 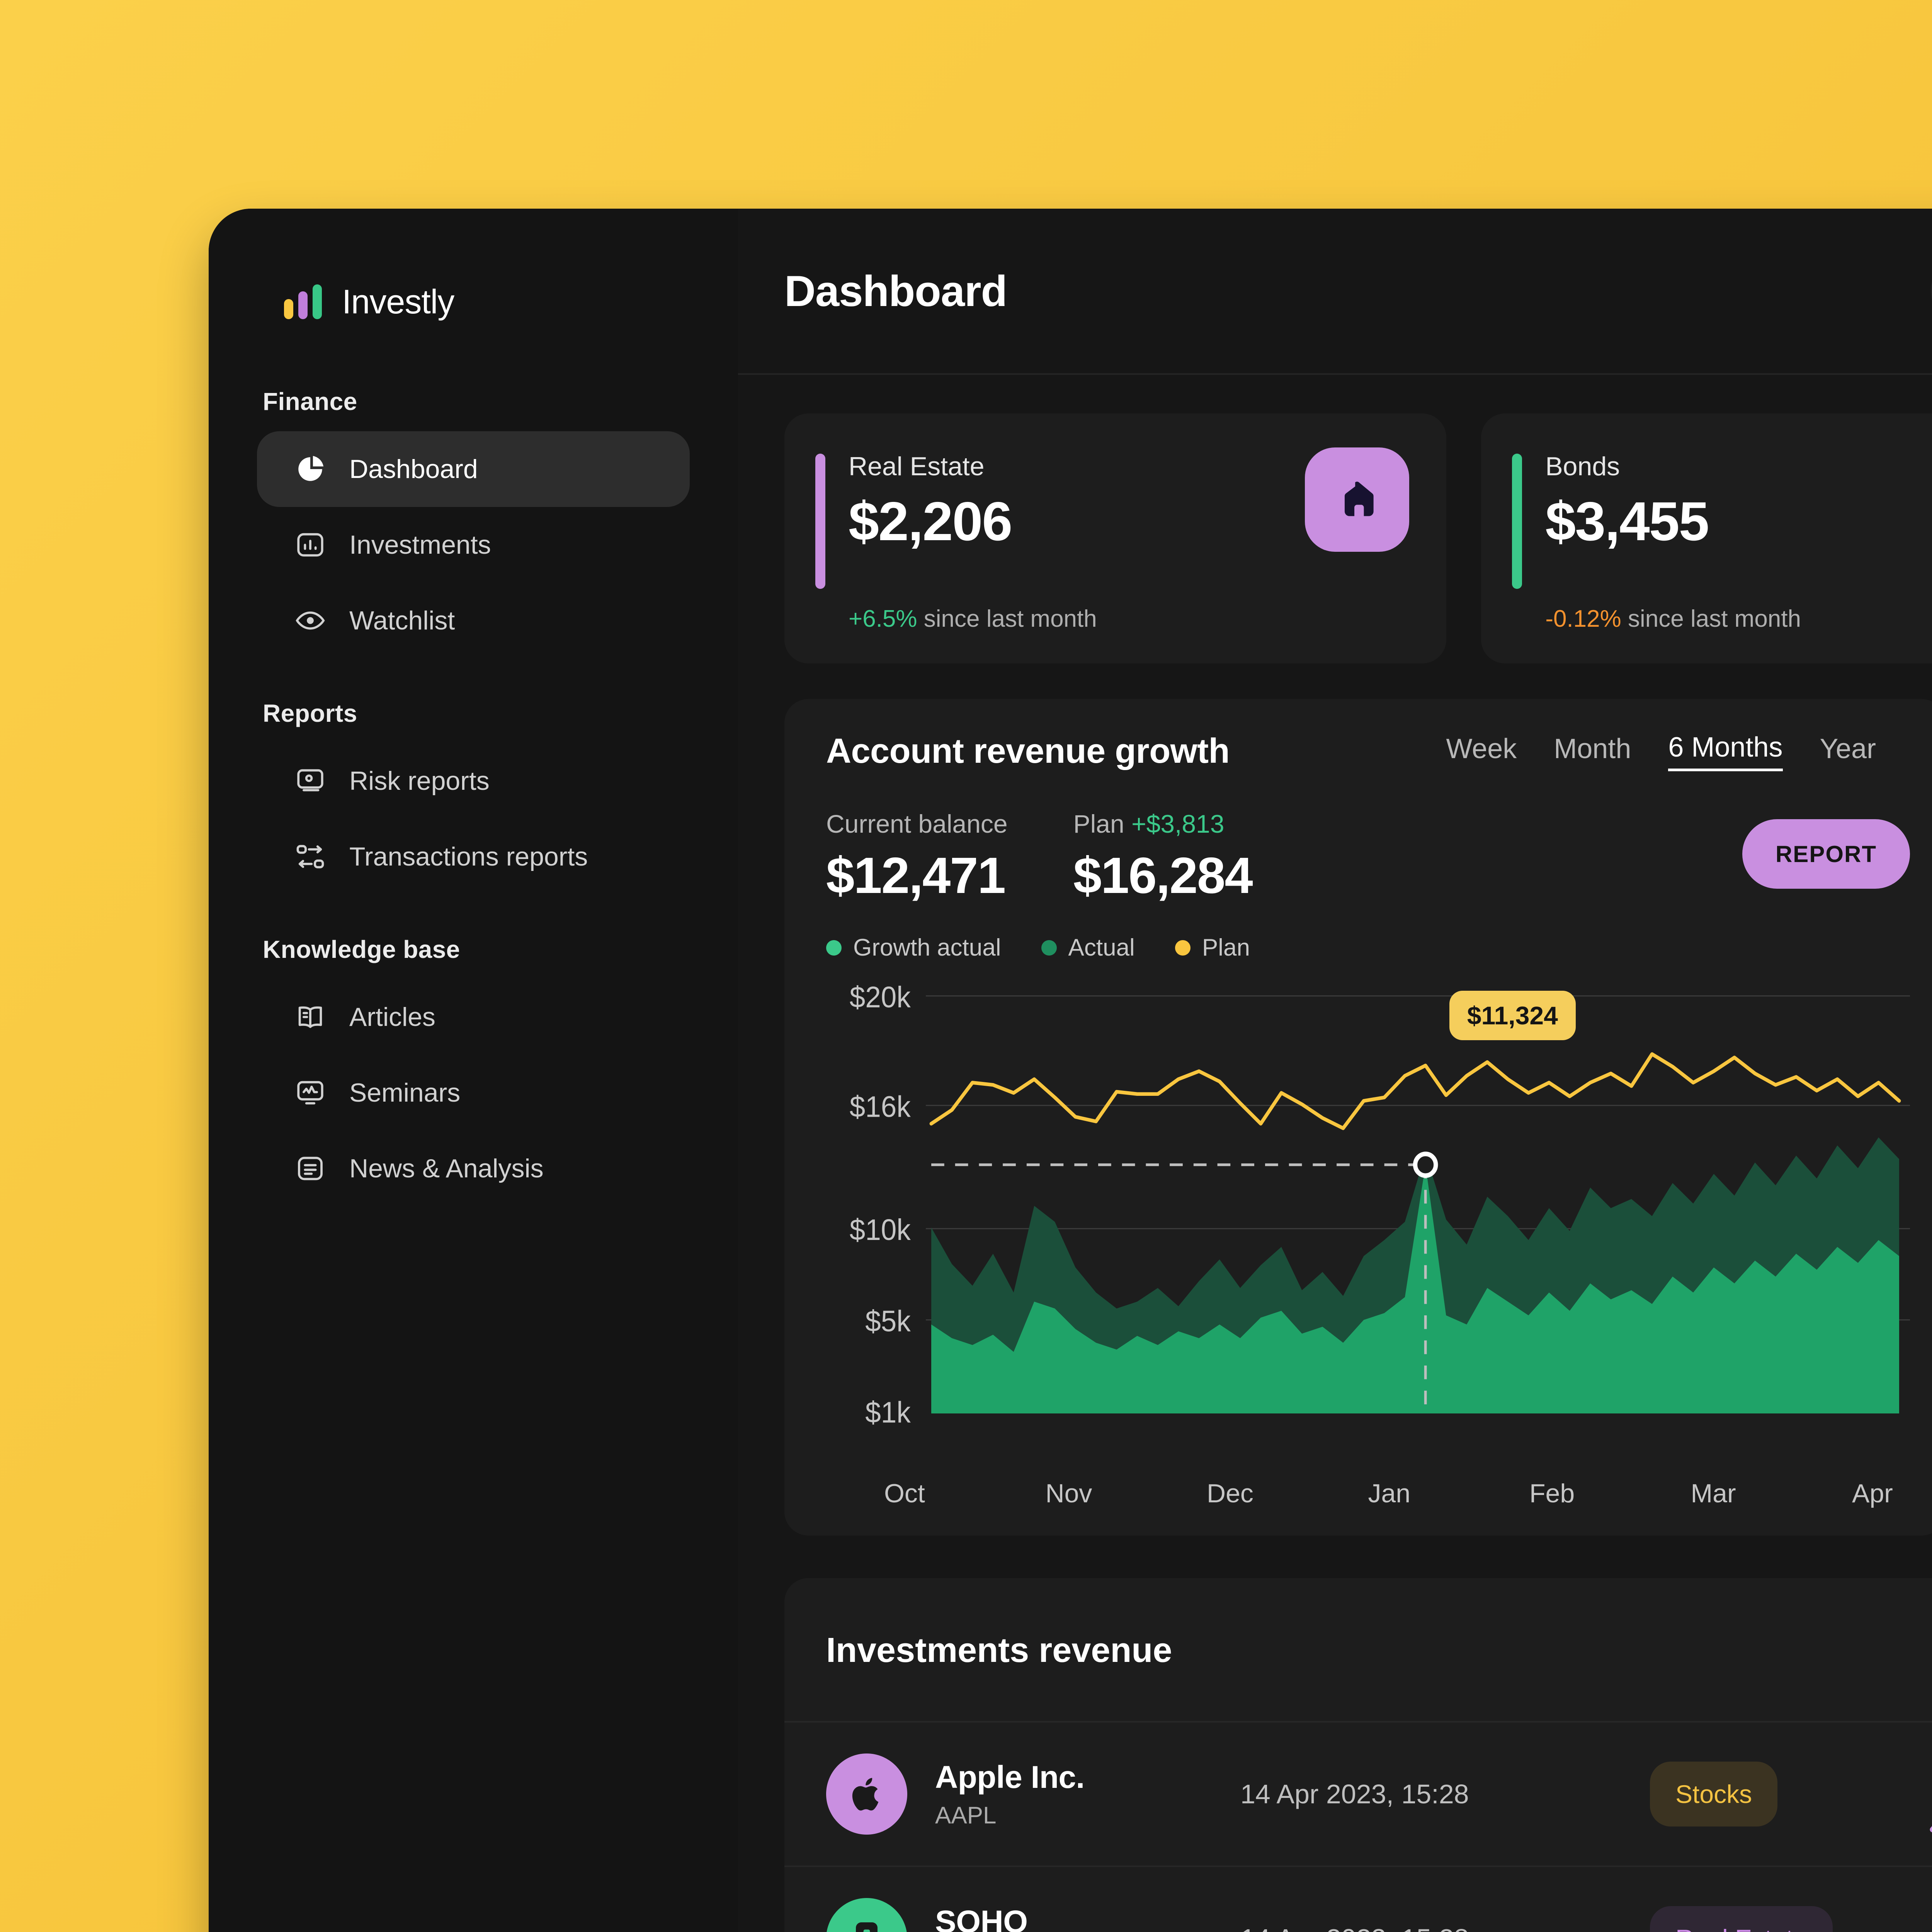 I want to click on row-identity: SOHO Alef Estate, so click(x=1087, y=1918).